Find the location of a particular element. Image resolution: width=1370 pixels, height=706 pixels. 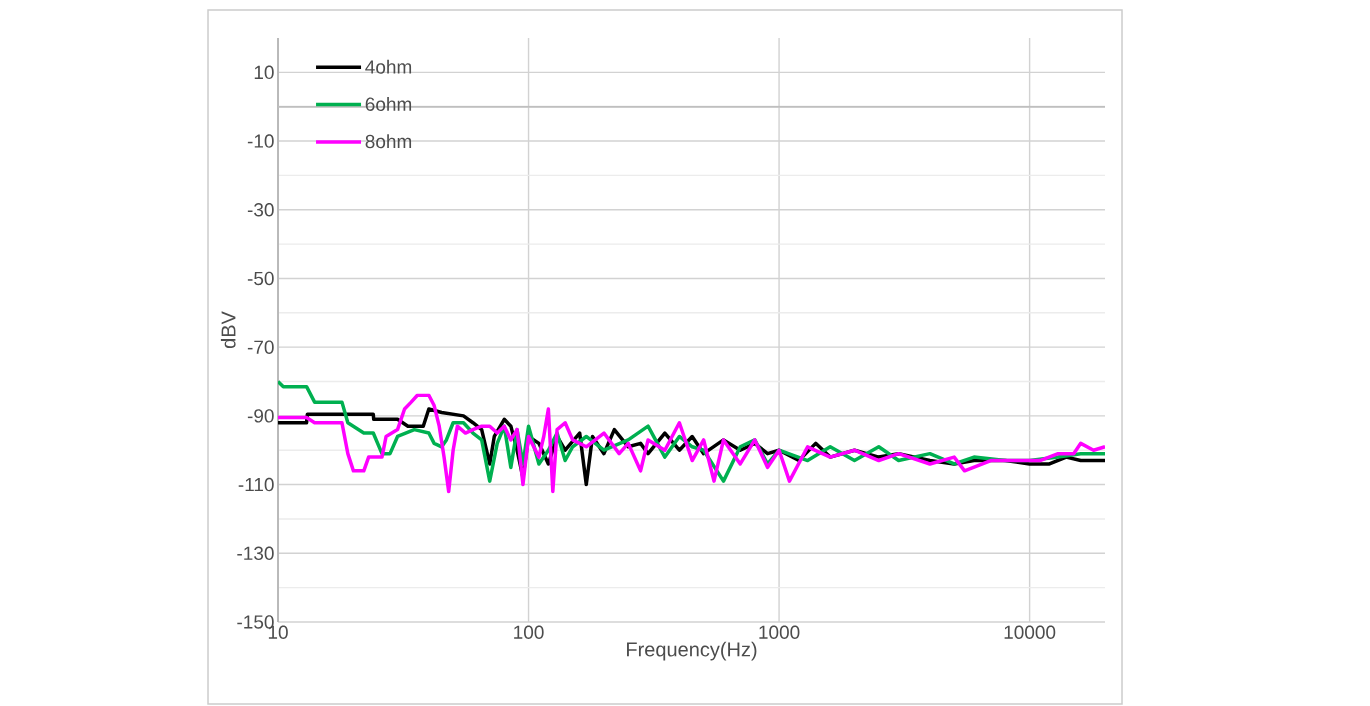

x-tick-label: 10000 is located at coordinates (1030, 632).